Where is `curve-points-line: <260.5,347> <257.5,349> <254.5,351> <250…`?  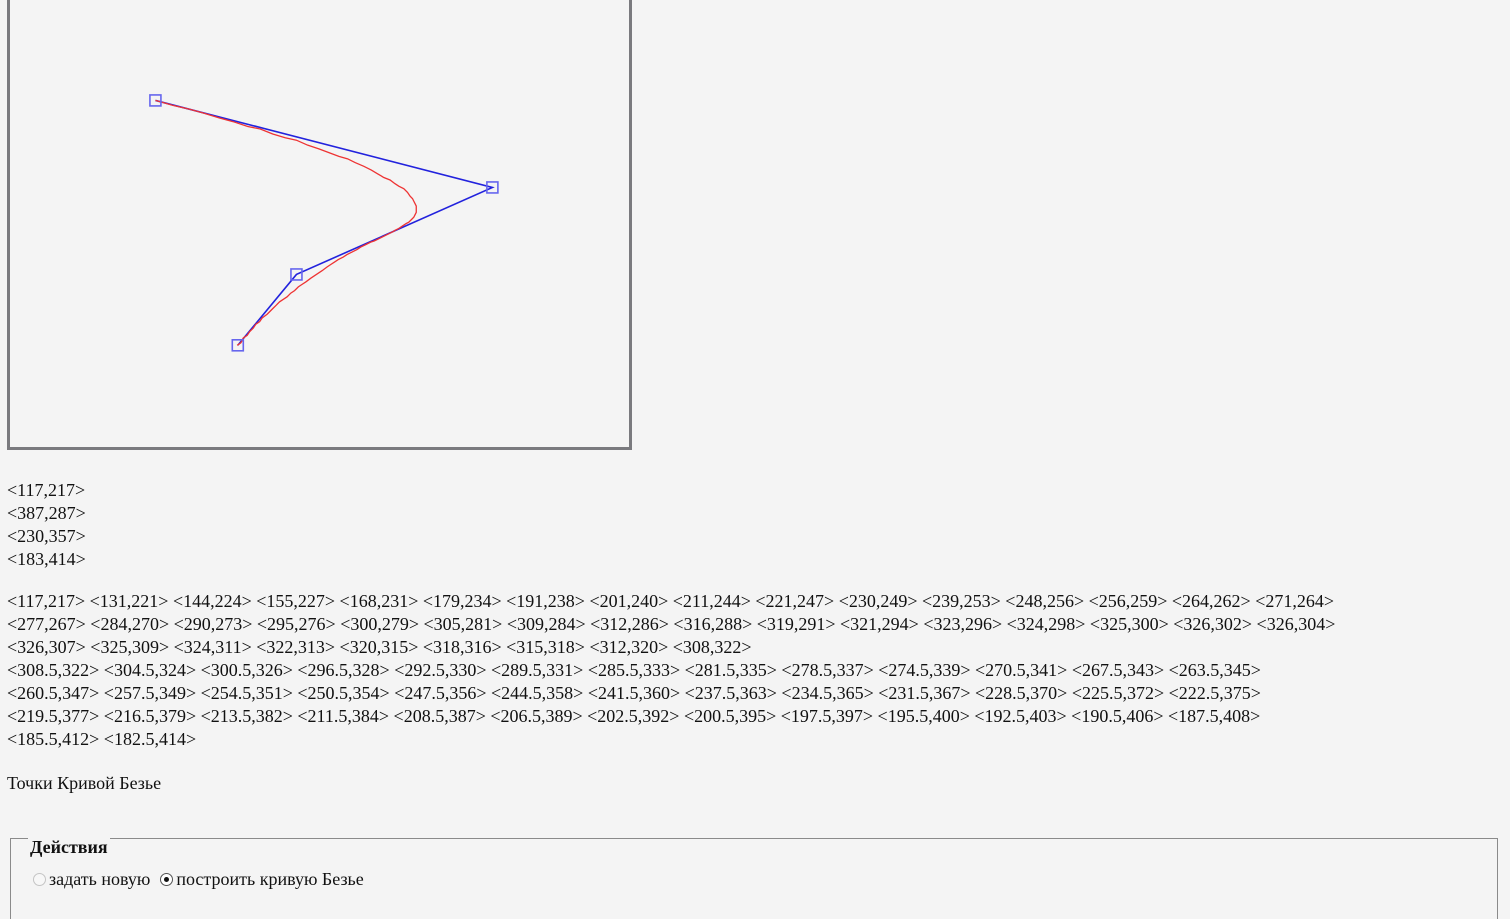
curve-points-line: <260.5,347> <257.5,349> <254.5,351> <250… is located at coordinates (634, 693).